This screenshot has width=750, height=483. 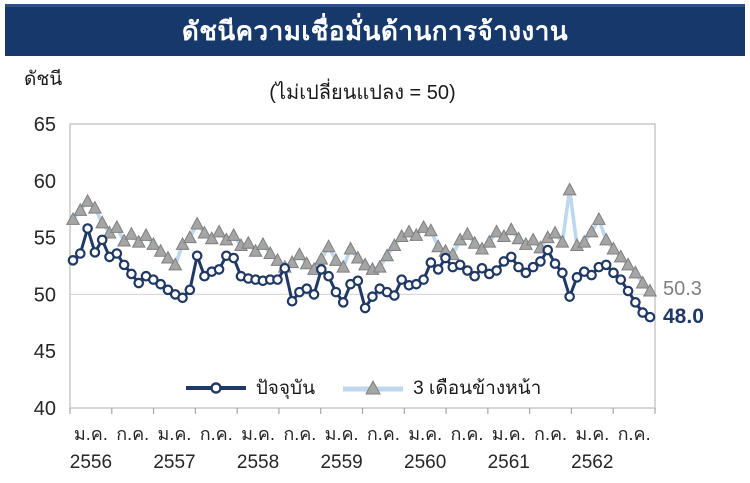 What do you see at coordinates (45, 352) in the screenshot?
I see `svg-text: 45` at bounding box center [45, 352].